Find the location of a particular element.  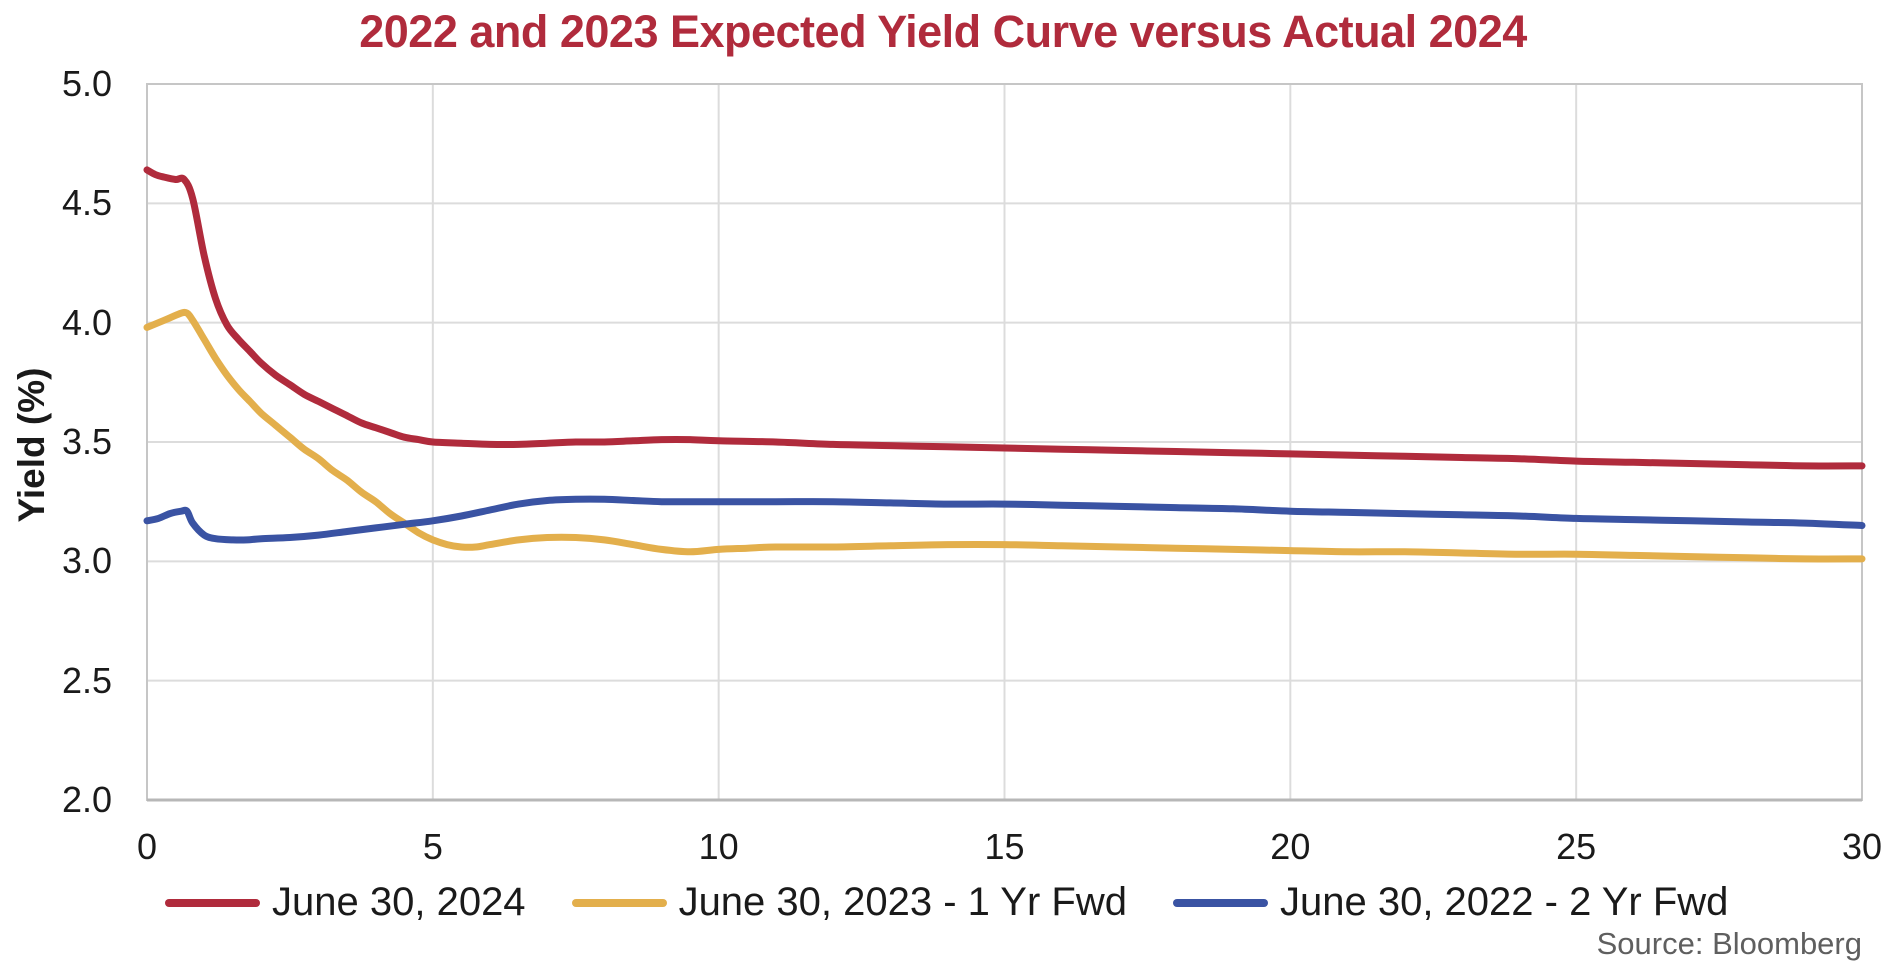

legend-label: June 30, 2024 is located at coordinates (399, 902).